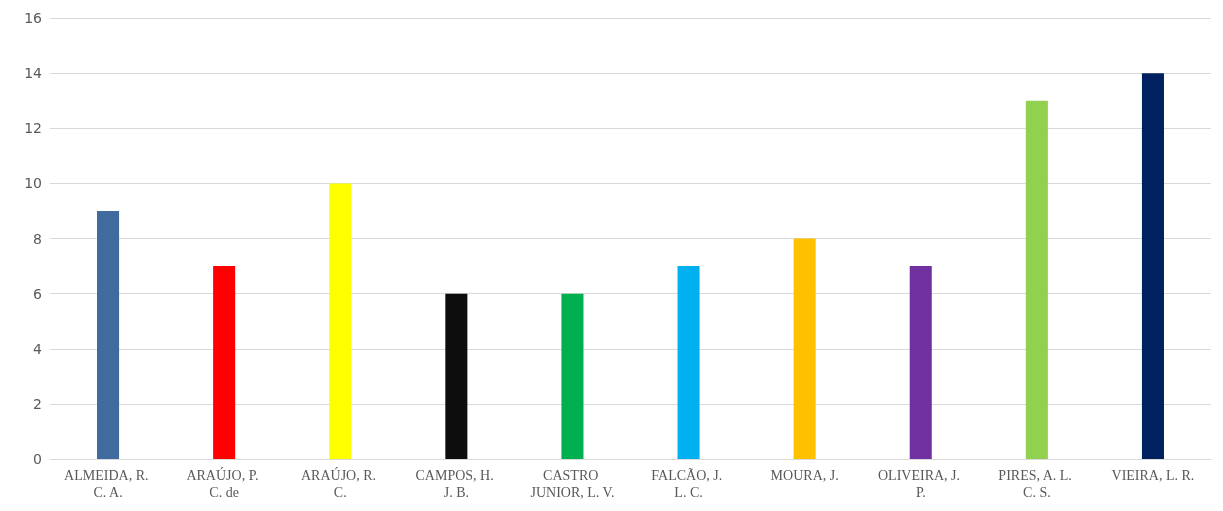 This screenshot has width=1223, height=511. Describe the element at coordinates (1037, 484) in the screenshot. I see `x-tick-label: PIRES, A. L. C. S.` at that location.